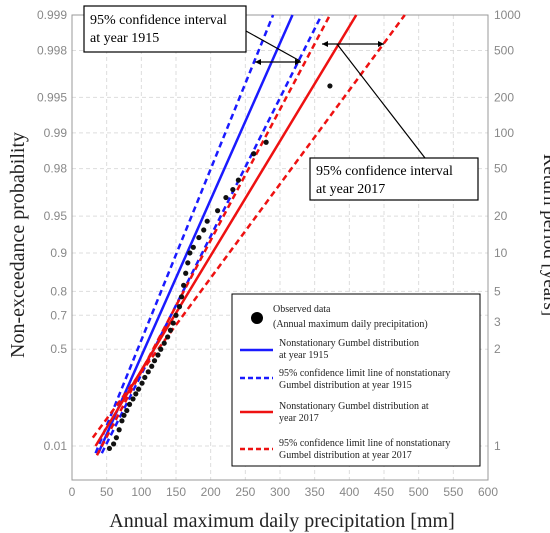 The height and width of the screenshot is (533, 550). What do you see at coordinates (544, 235) in the screenshot?
I see `right-axis-title: Return period [years]` at bounding box center [544, 235].